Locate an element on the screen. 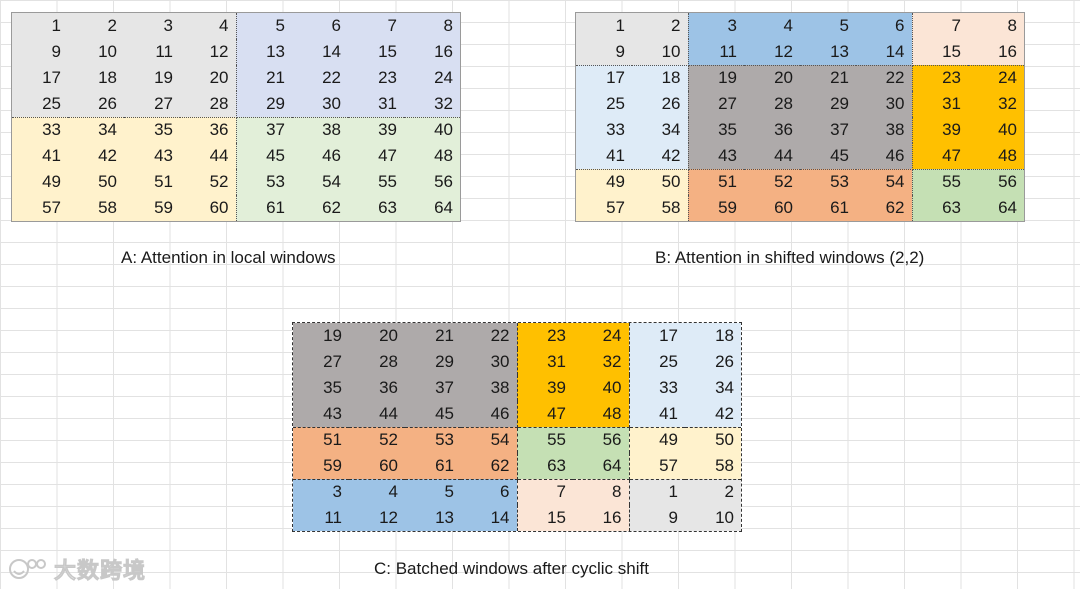  grid-cell: 12 is located at coordinates (208, 52).